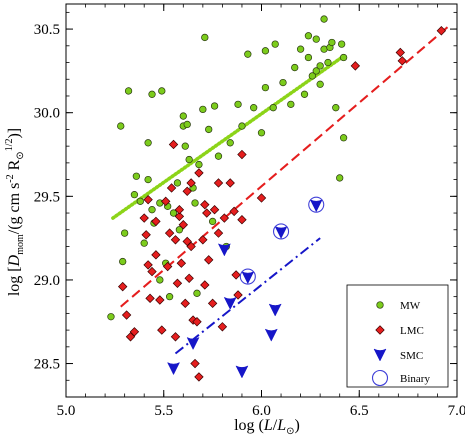  I want to click on legend-label-lmc: LMC, so click(412, 331).